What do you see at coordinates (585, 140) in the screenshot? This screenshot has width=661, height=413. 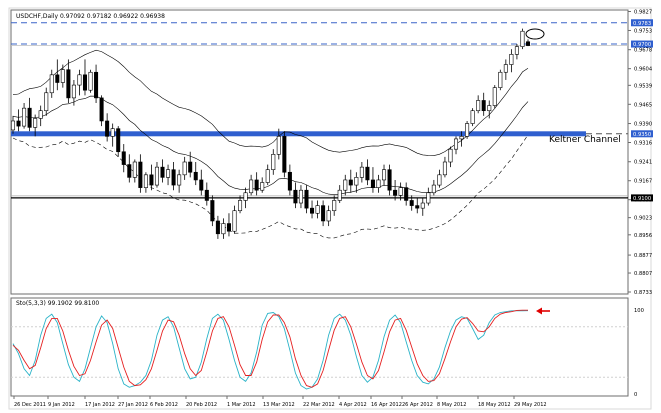 I see `keltner-annotation: Keltner Channel` at bounding box center [585, 140].